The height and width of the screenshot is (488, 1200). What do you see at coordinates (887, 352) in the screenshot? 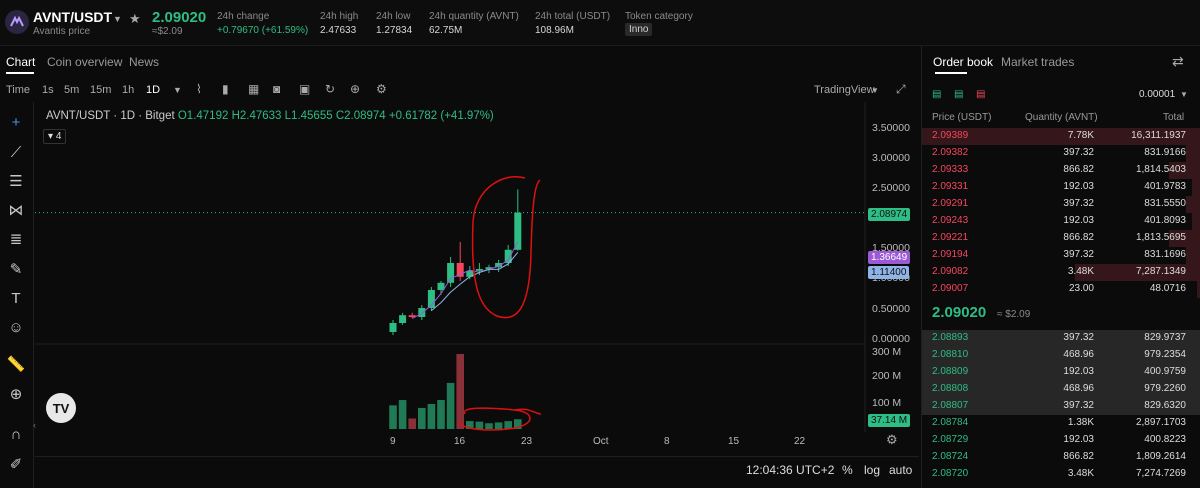
I see `volume-tick: 300 M` at bounding box center [887, 352].